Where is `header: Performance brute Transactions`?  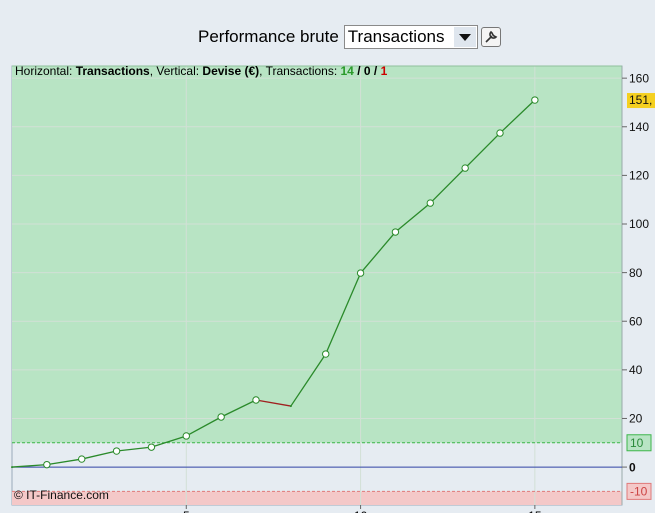 header: Performance brute Transactions is located at coordinates (349, 37).